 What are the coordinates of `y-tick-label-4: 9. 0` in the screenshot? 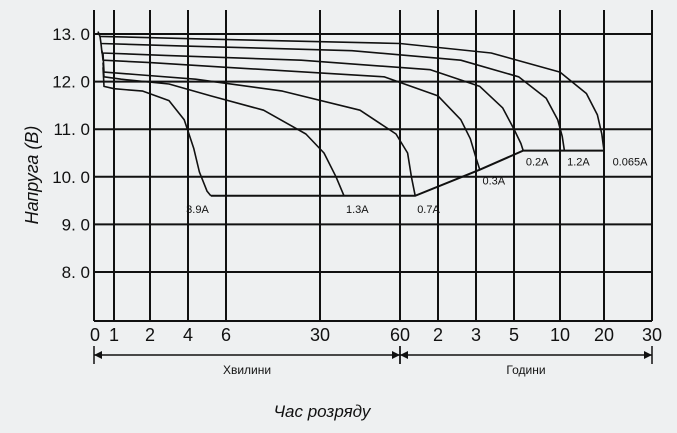 It's located at (76, 224).